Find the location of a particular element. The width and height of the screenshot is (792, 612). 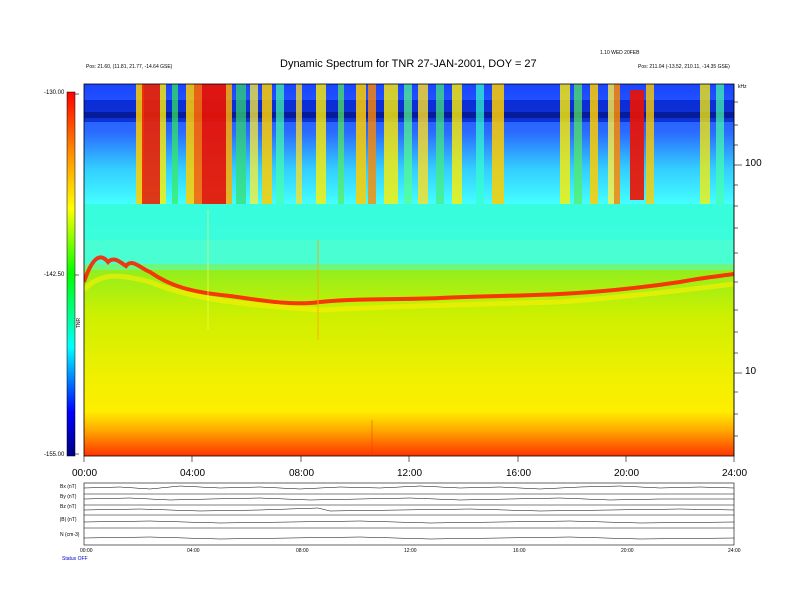

burst-columns is located at coordinates (430, 144).